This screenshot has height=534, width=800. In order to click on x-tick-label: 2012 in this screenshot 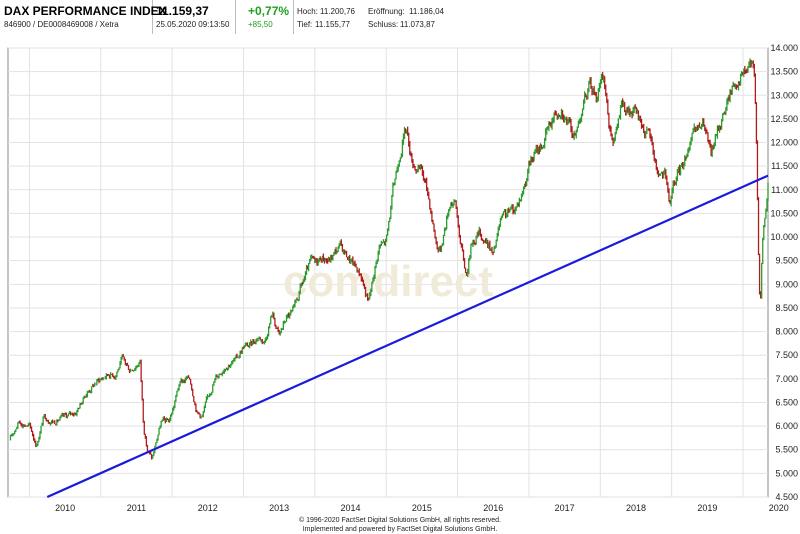, I will do `click(208, 508)`.